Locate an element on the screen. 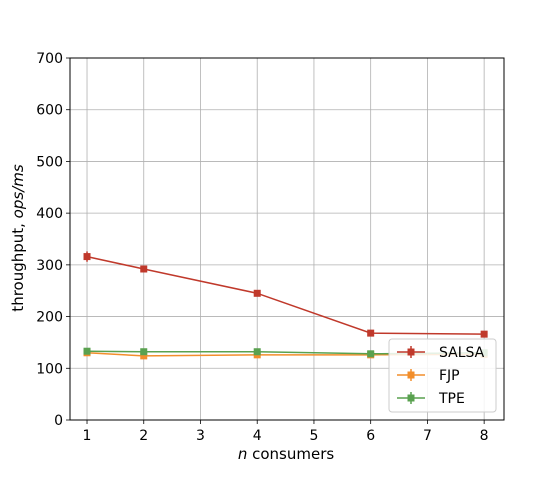 The height and width of the screenshot is (480, 560). series-salsa is located at coordinates (285, 294).